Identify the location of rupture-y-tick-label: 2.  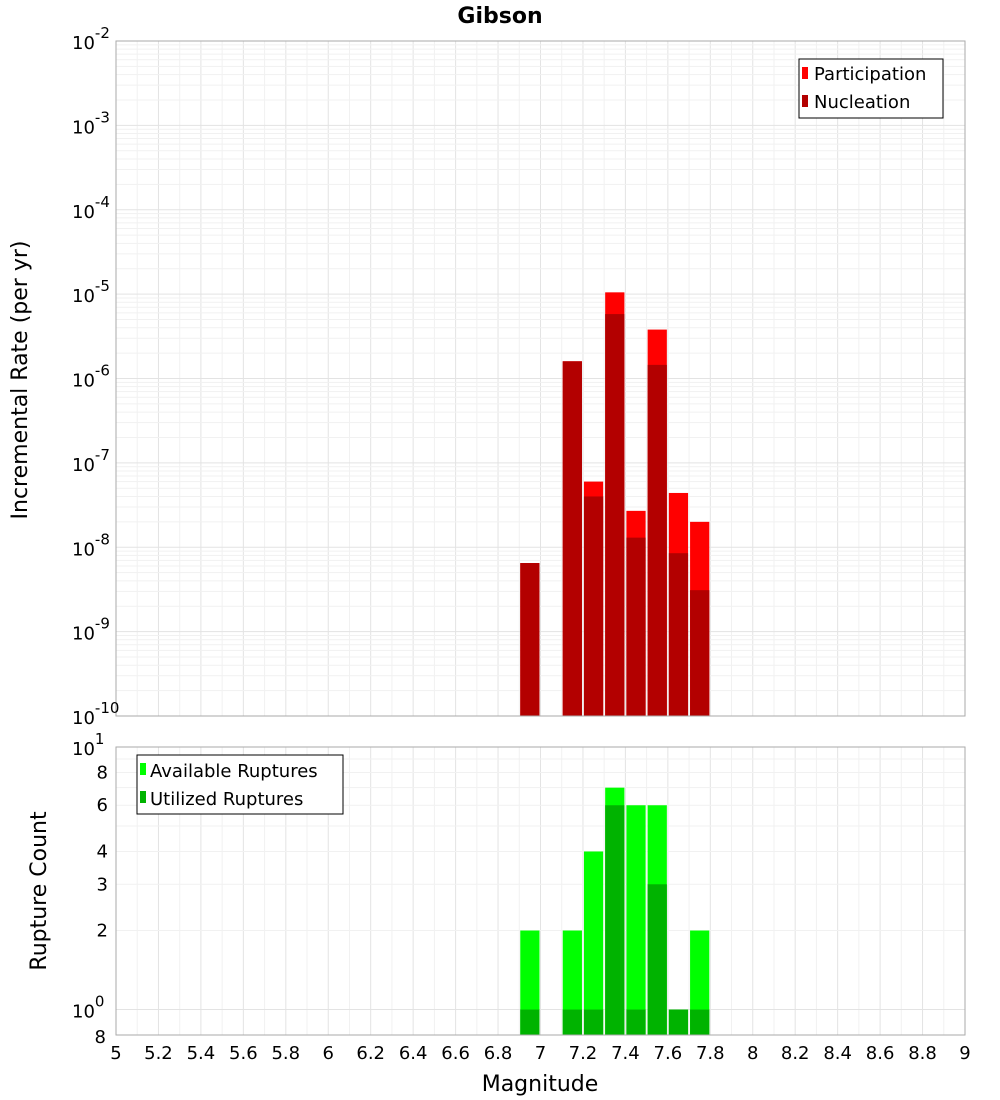
(102, 931).